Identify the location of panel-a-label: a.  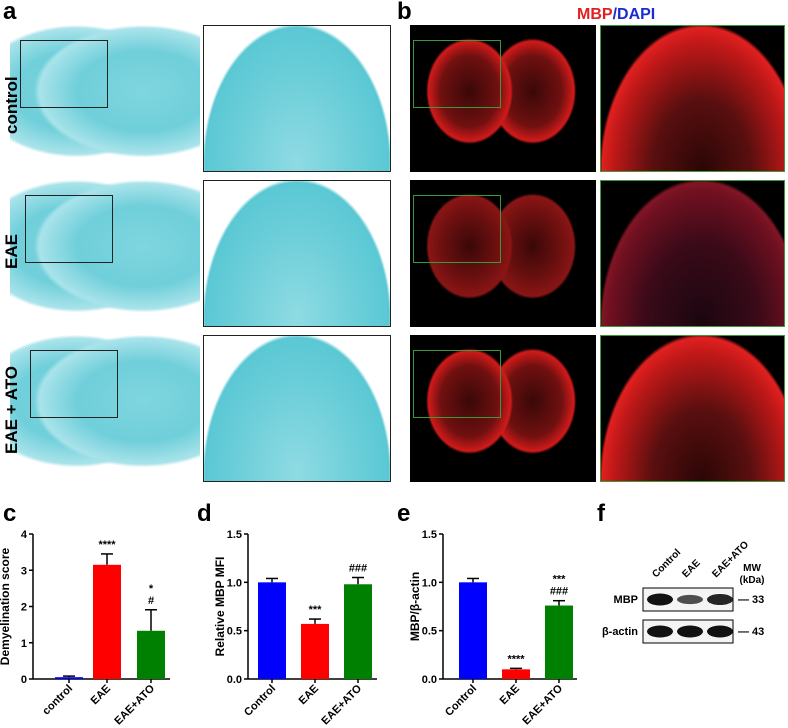
(10, 12).